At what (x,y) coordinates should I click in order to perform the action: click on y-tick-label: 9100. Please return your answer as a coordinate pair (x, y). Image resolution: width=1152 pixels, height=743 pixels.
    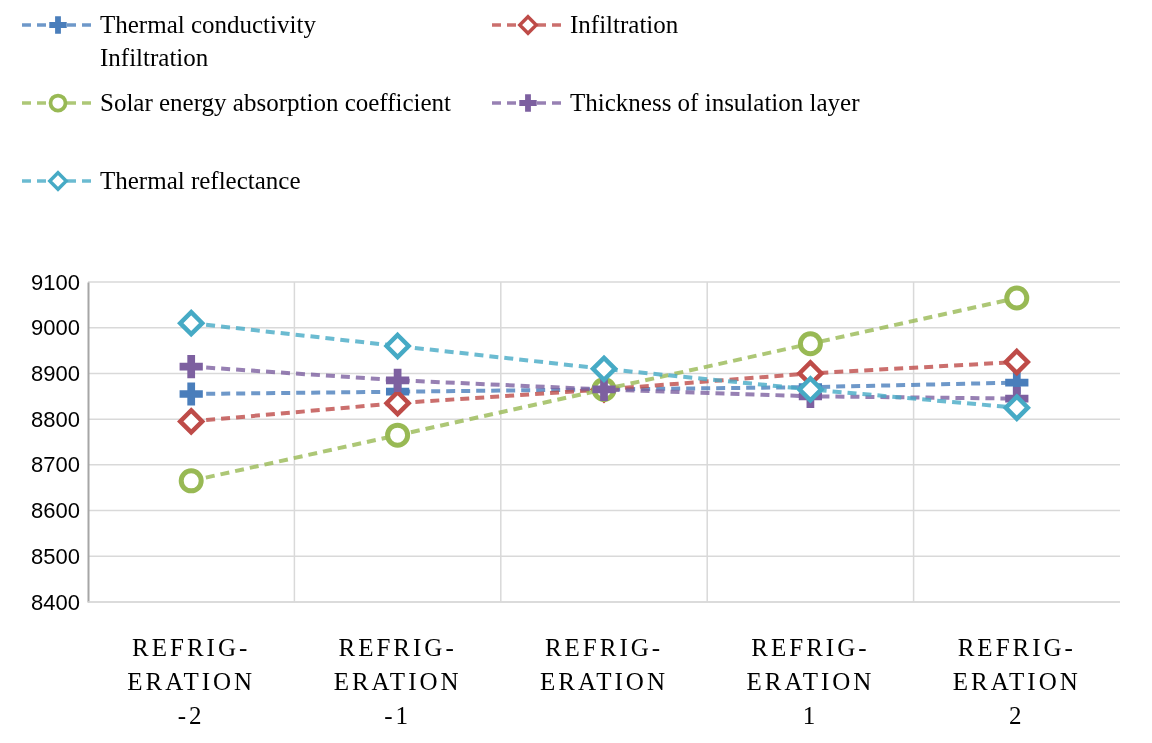
    Looking at the image, I should click on (55, 282).